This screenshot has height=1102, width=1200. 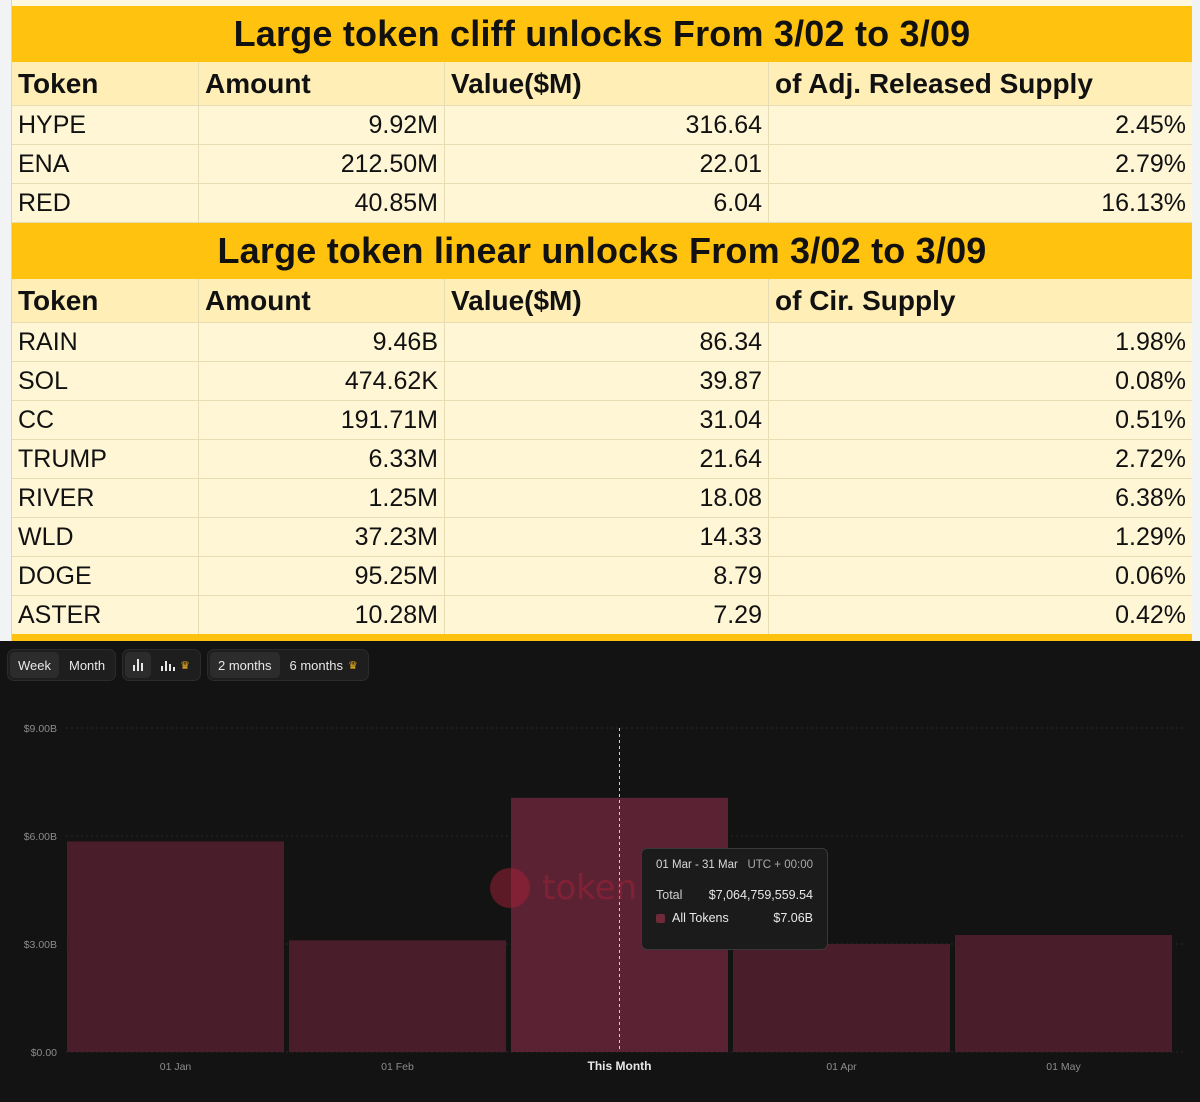 What do you see at coordinates (40, 945) in the screenshot?
I see `y-tick-label: $3.00B` at bounding box center [40, 945].